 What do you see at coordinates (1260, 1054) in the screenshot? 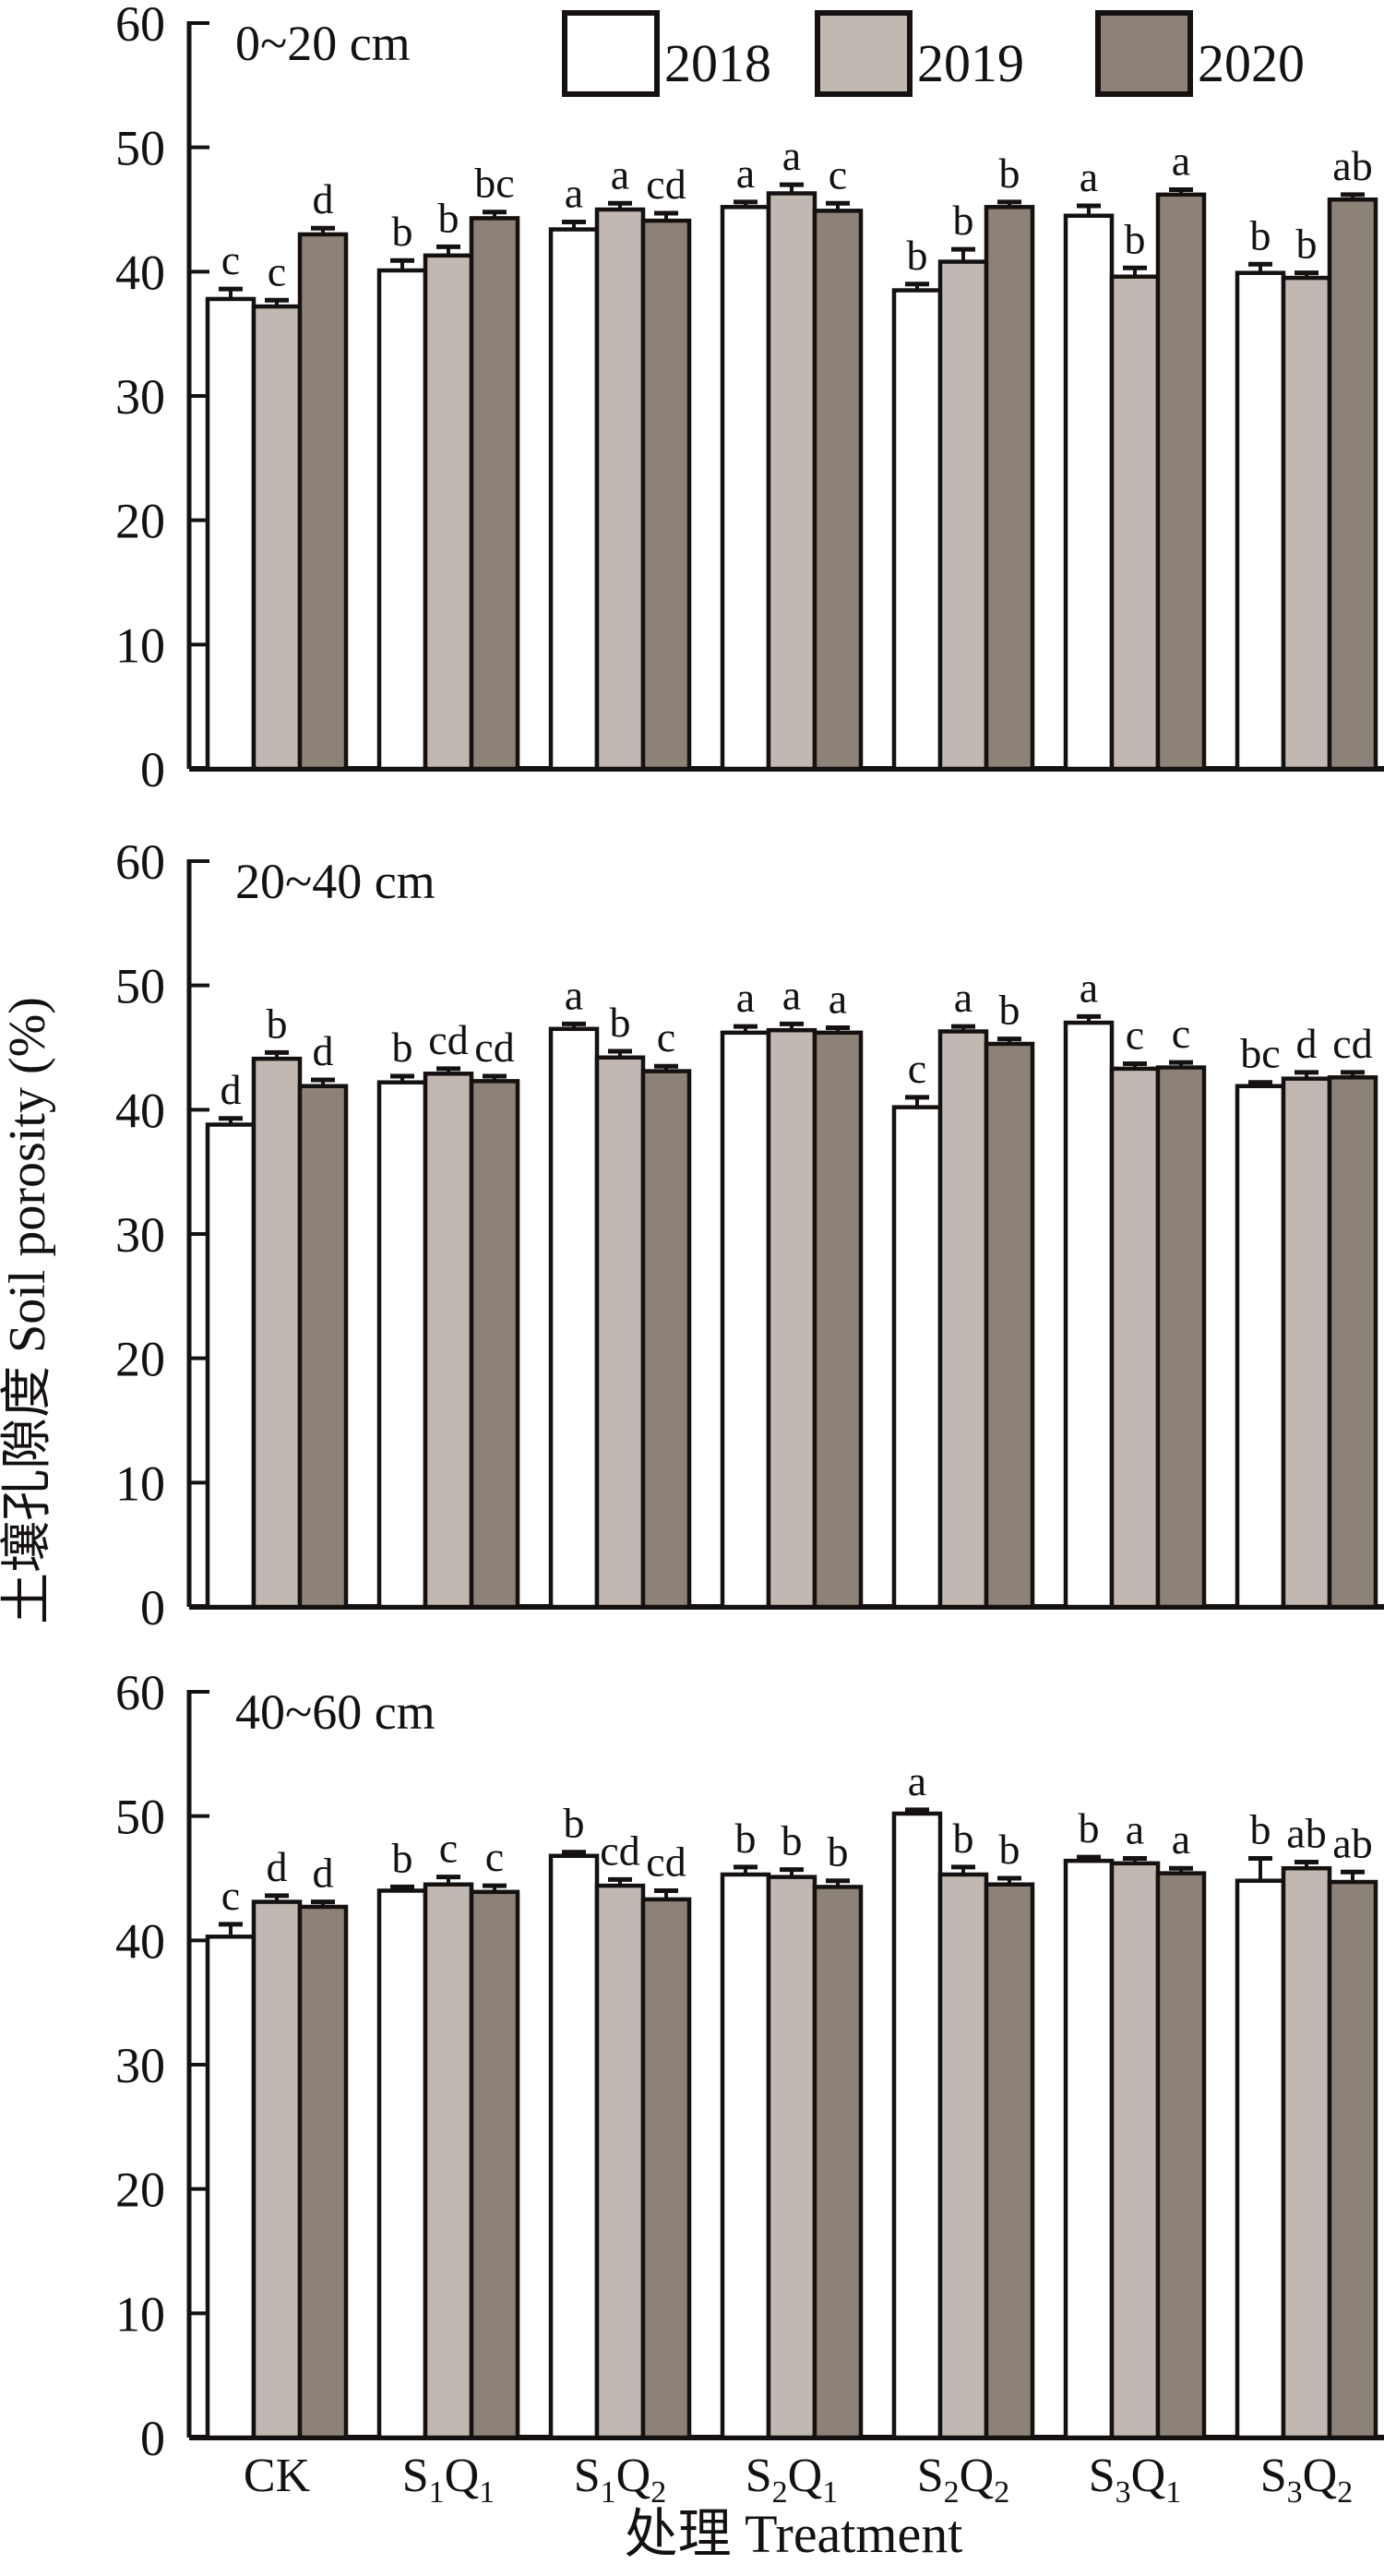
I see `sig-letter: bc` at bounding box center [1260, 1054].